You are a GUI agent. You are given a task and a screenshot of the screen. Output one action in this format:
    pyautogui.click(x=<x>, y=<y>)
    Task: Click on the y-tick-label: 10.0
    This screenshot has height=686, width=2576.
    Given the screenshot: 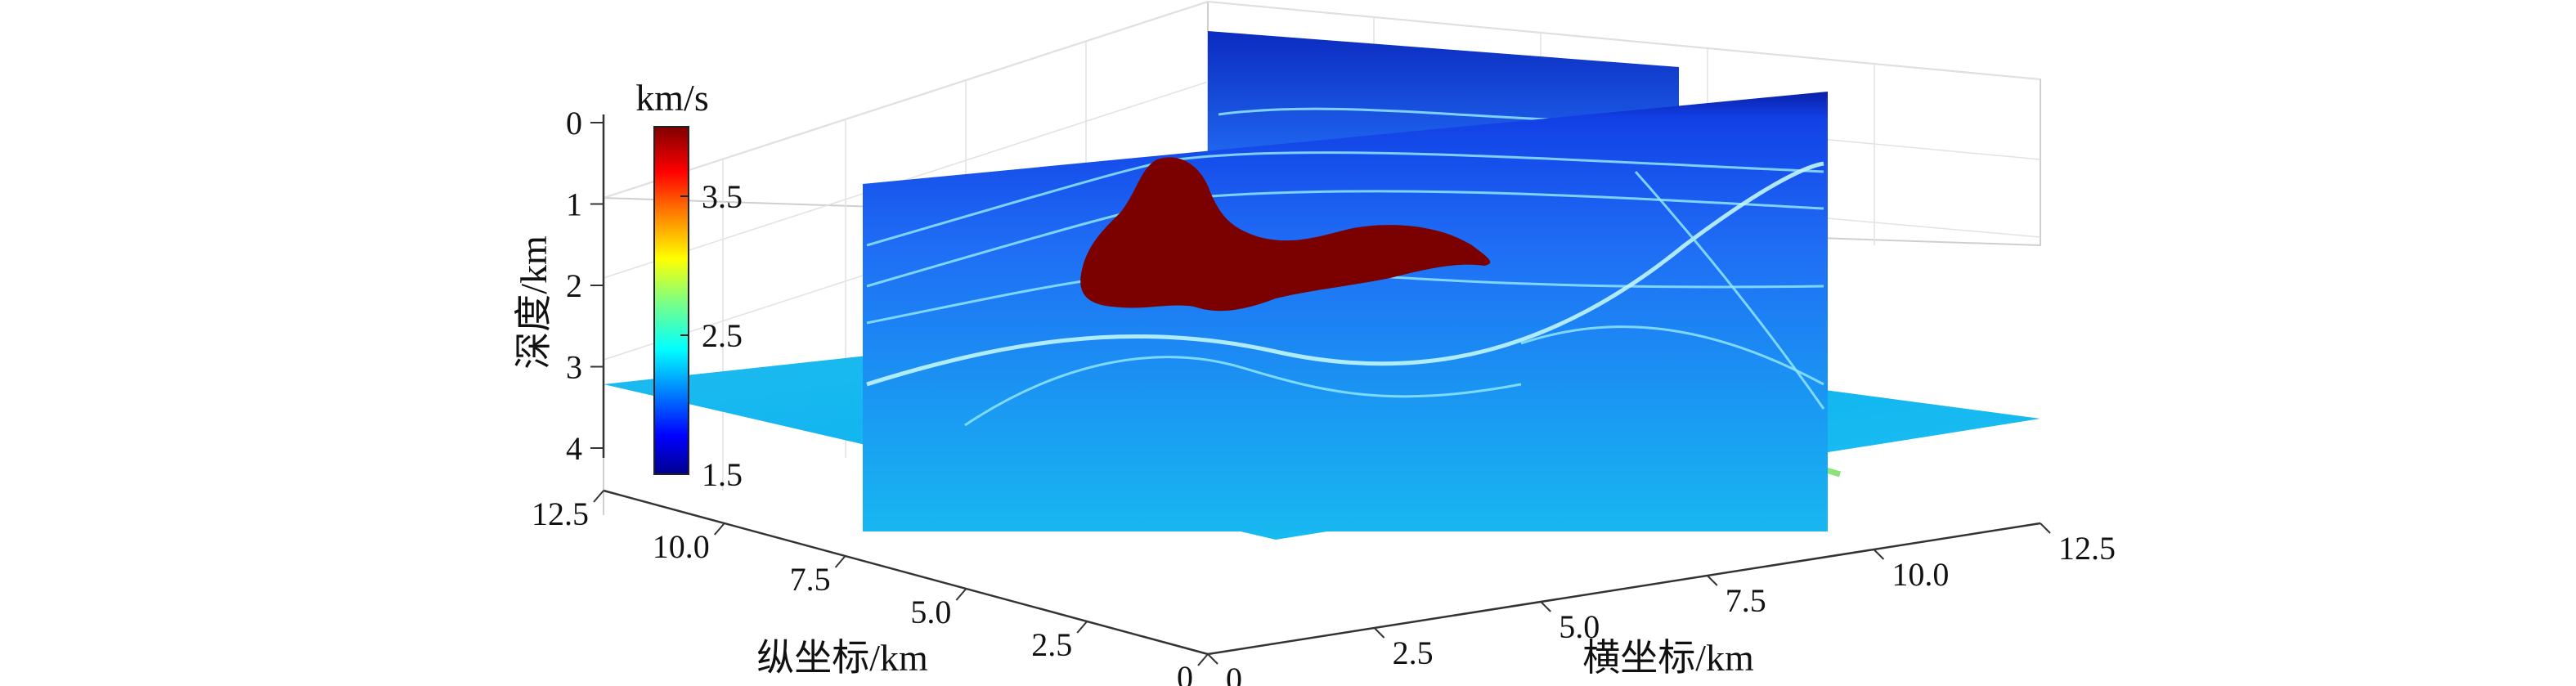 What is the action you would take?
    pyautogui.click(x=681, y=546)
    